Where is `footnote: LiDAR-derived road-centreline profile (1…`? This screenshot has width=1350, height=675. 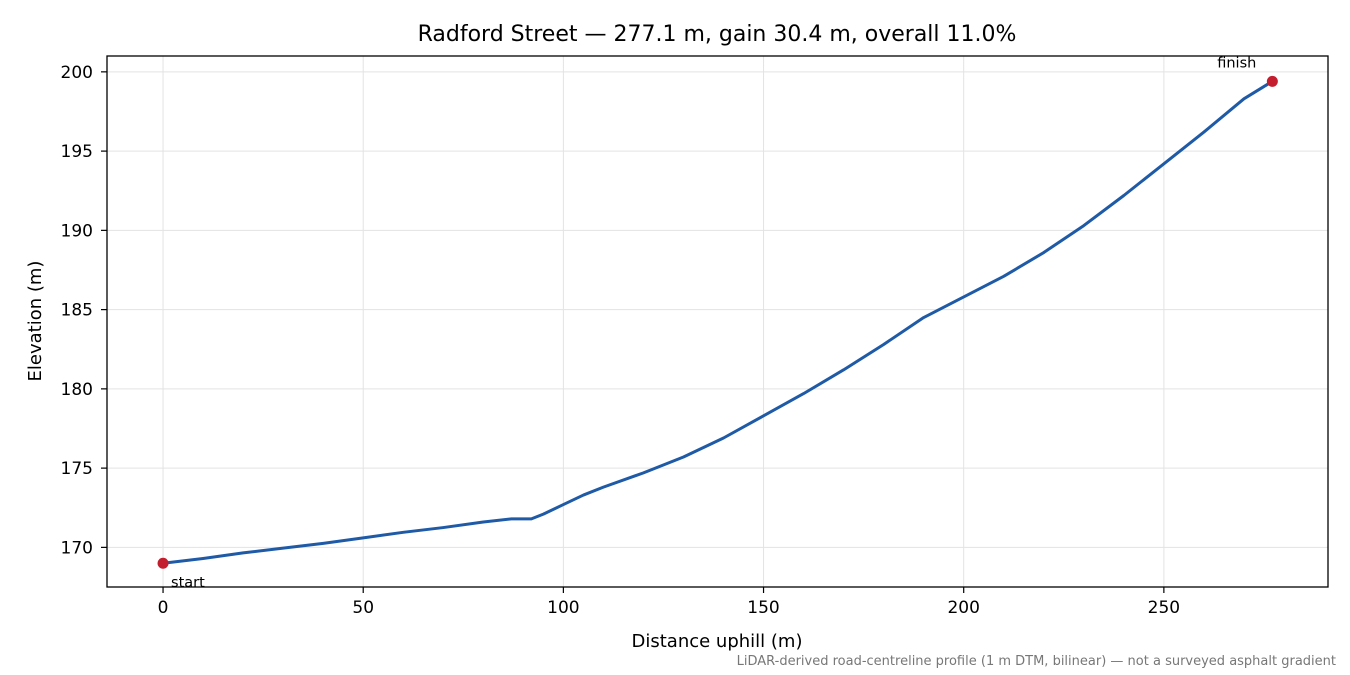
footnote: LiDAR-derived road-centreline profile (1… is located at coordinates (1036, 661).